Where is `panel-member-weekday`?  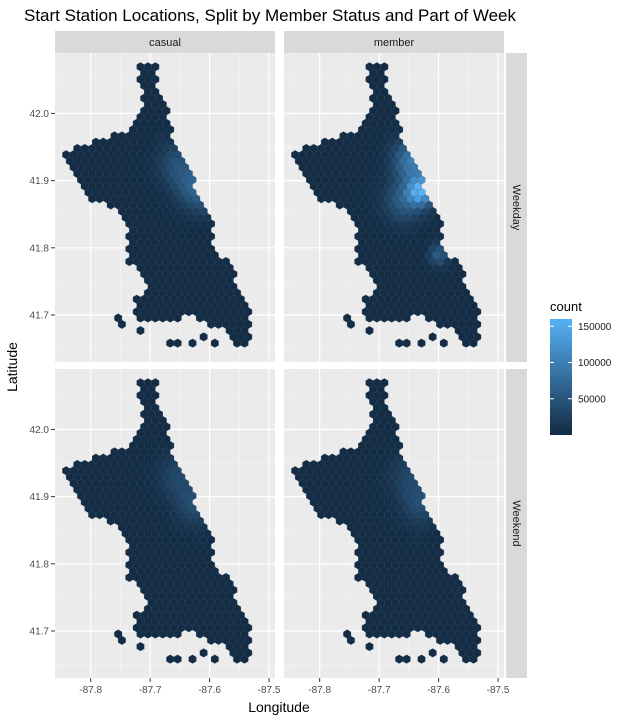 panel-member-weekday is located at coordinates (394, 207).